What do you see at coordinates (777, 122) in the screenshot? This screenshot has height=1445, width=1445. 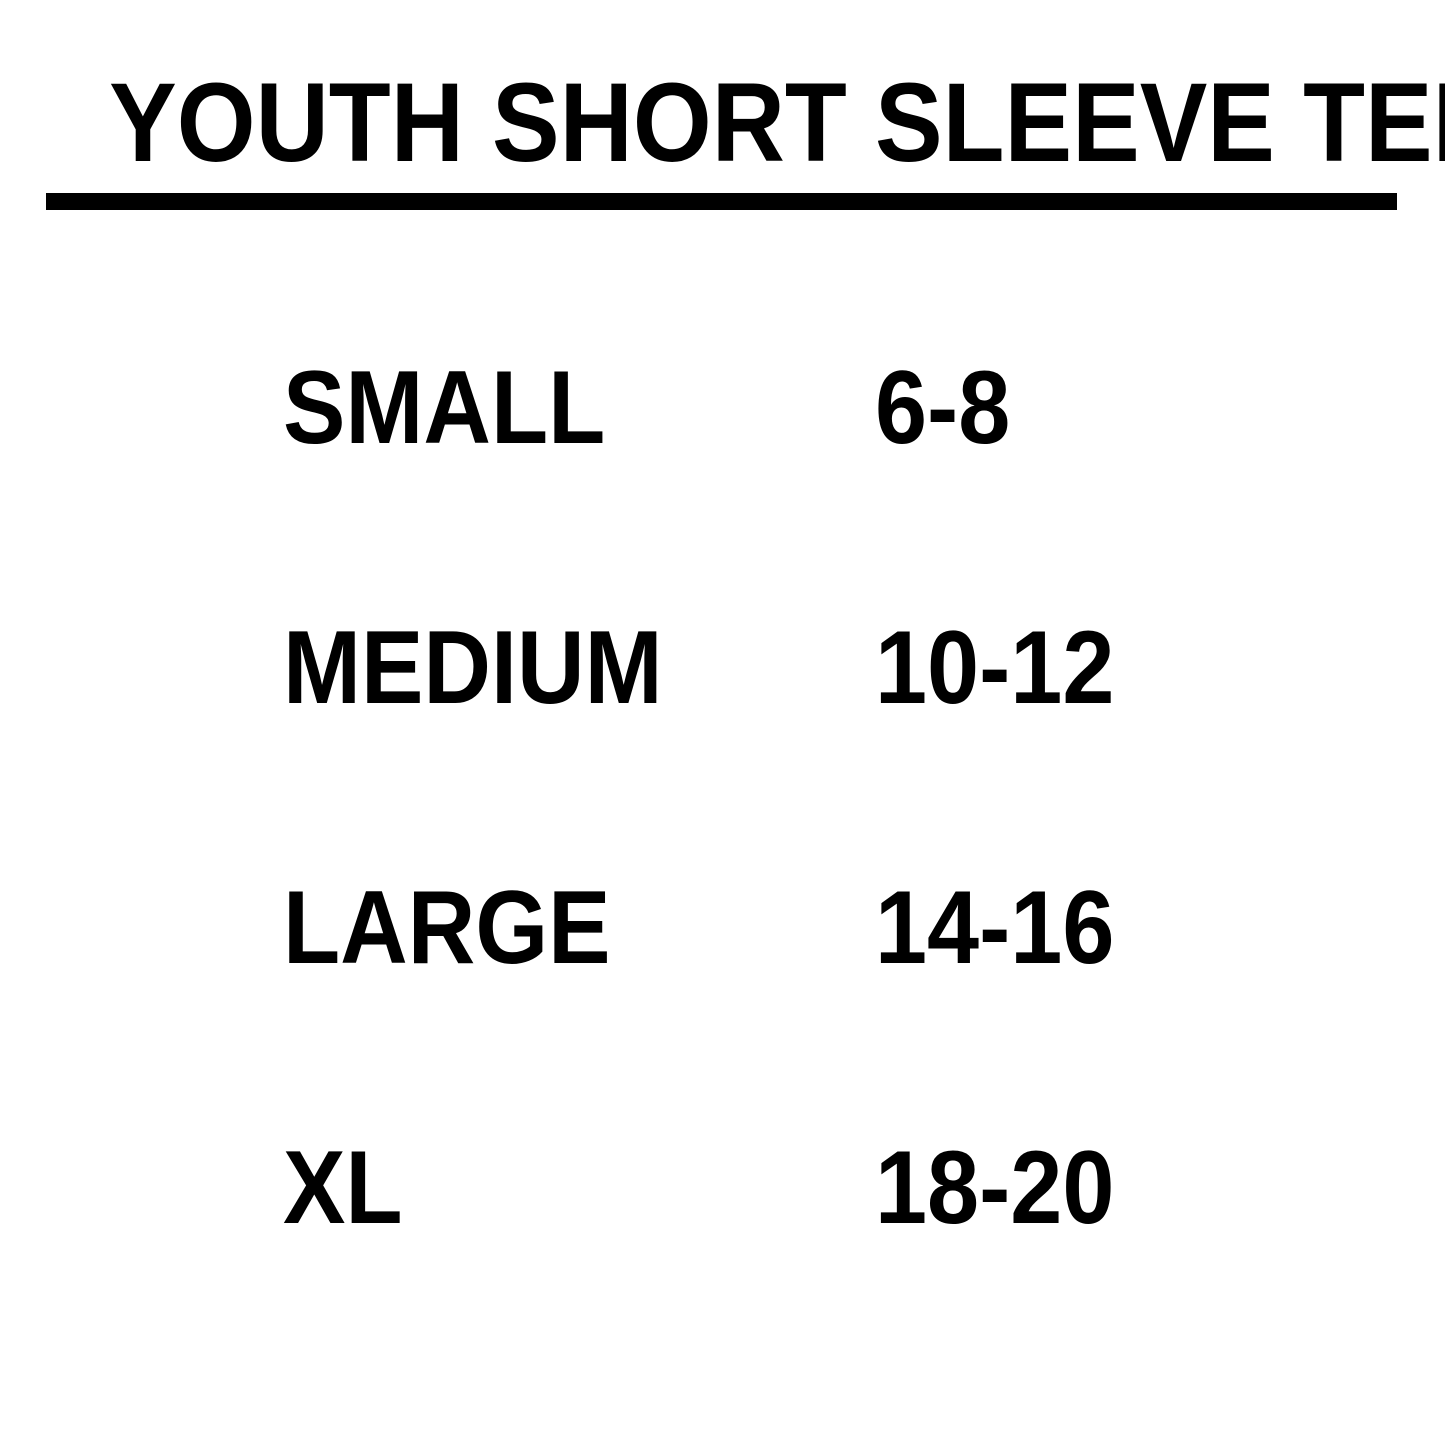 I see `page-title: YOUTH SHORT SLEEVE TEES` at bounding box center [777, 122].